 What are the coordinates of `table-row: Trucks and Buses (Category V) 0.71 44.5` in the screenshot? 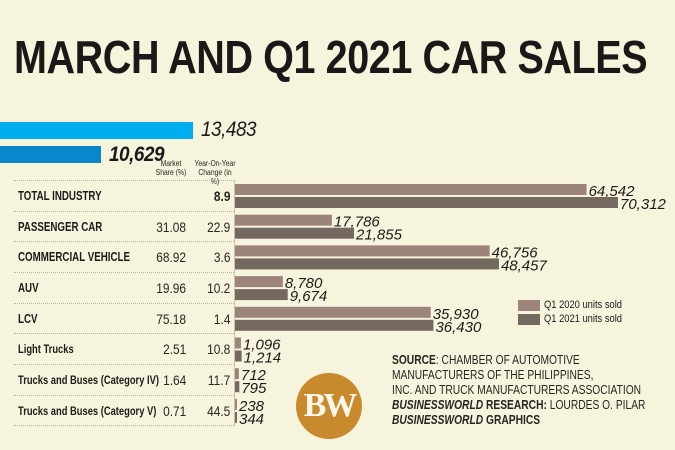 It's located at (124, 410).